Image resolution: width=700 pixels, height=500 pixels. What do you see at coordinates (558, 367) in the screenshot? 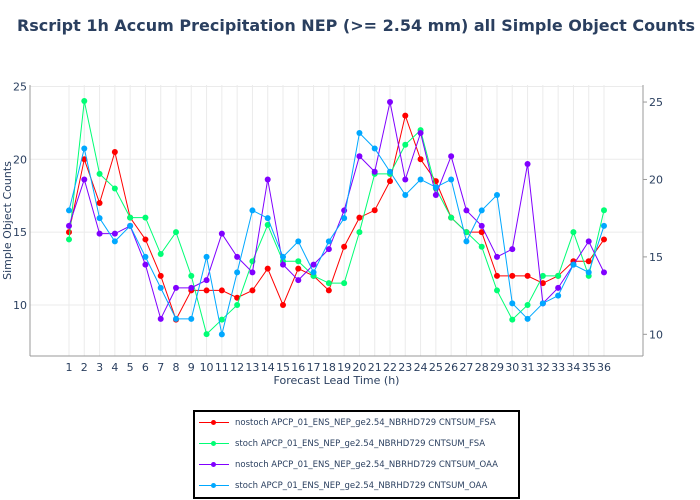
I see `x-tick-label: 33` at bounding box center [558, 367].